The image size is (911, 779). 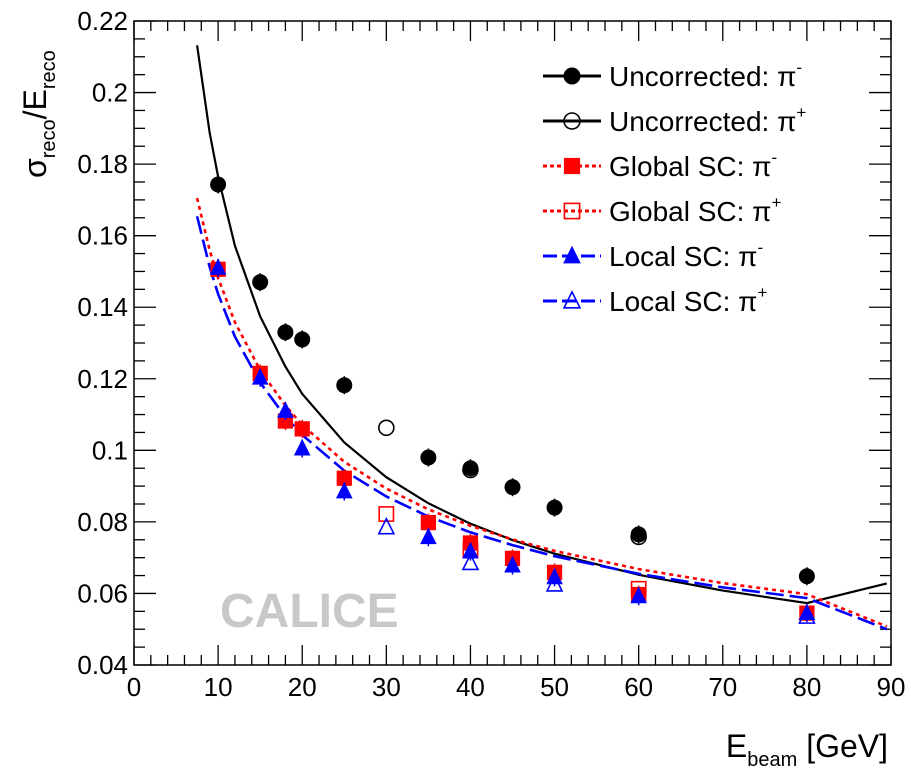 What do you see at coordinates (891, 687) in the screenshot?
I see `x-tick-label: 90` at bounding box center [891, 687].